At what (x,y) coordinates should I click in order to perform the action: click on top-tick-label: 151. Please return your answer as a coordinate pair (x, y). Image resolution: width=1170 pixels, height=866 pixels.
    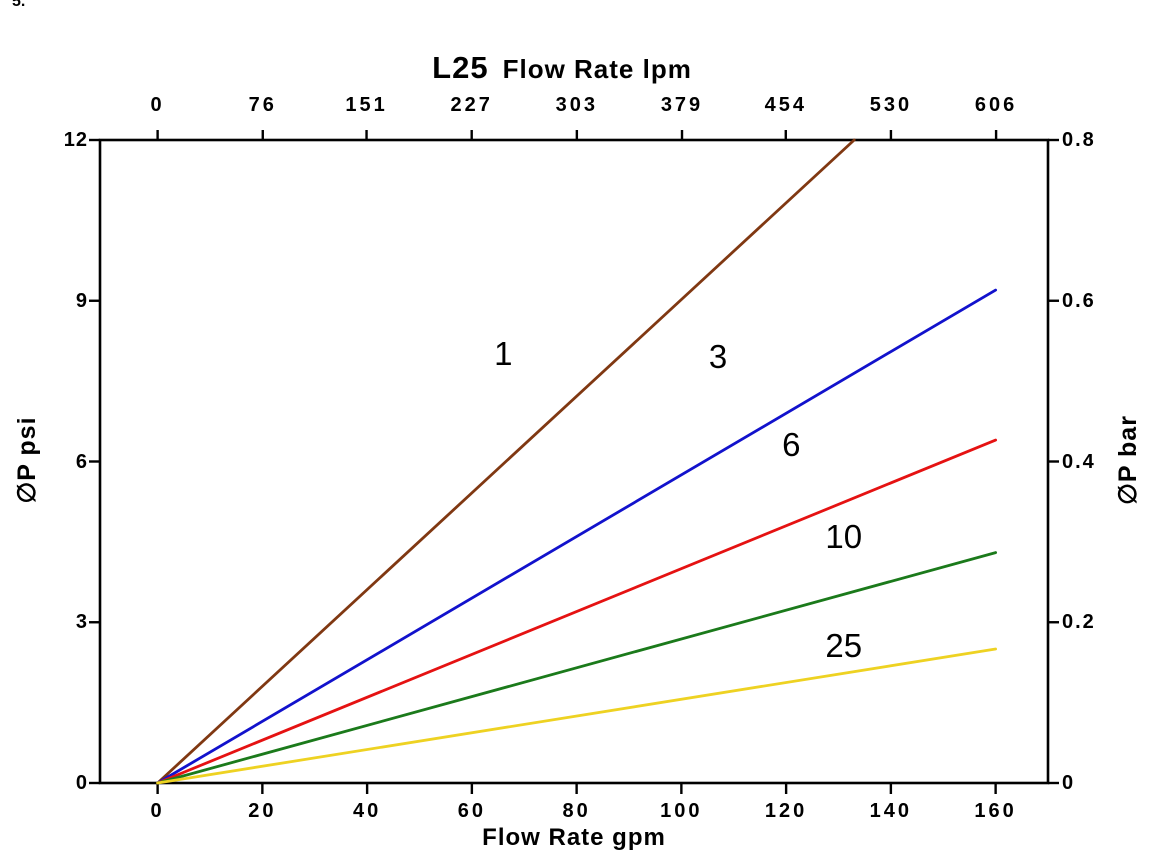
    Looking at the image, I should click on (366, 105).